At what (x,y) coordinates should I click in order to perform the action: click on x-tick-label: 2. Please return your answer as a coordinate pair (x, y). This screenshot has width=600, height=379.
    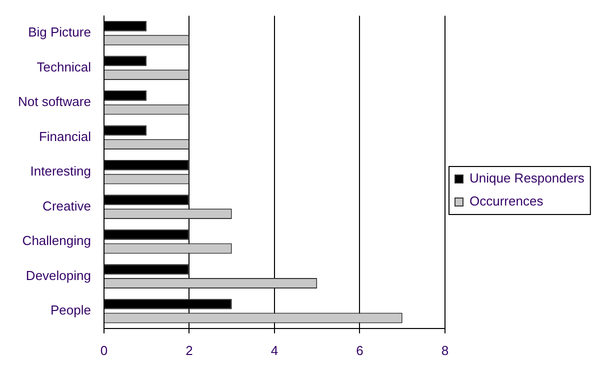
    Looking at the image, I should click on (189, 350).